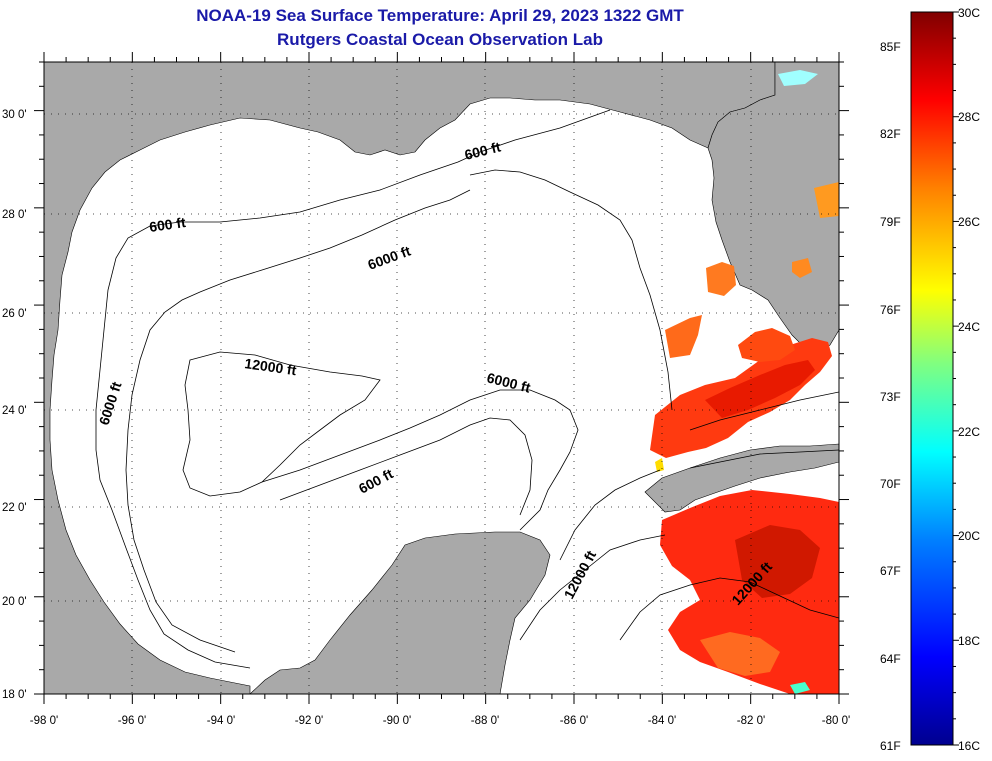 The image size is (992, 761). Describe the element at coordinates (14, 314) in the screenshot. I see `y-tick-label: 26 0'` at that location.